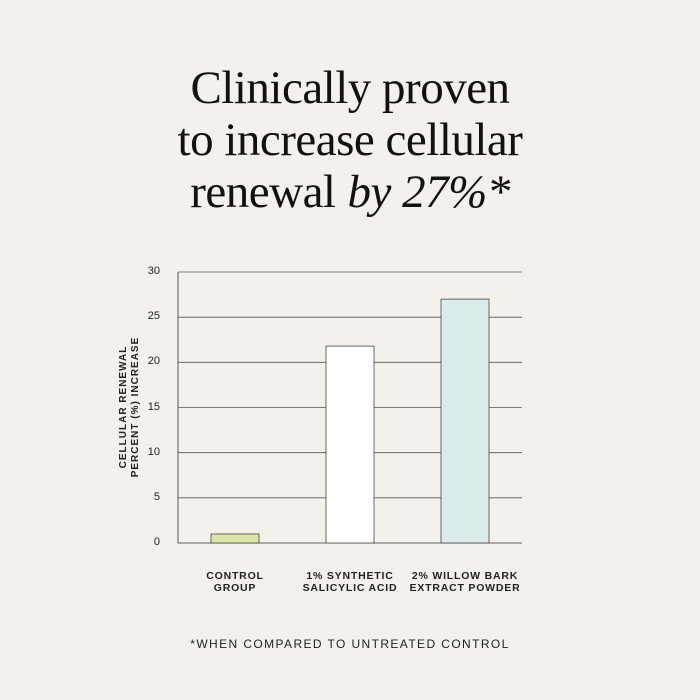 Image resolution: width=700 pixels, height=700 pixels. Describe the element at coordinates (350, 582) in the screenshot. I see `category-label-1: 1% SYNTHETIC SALICYLIC ACID` at that location.